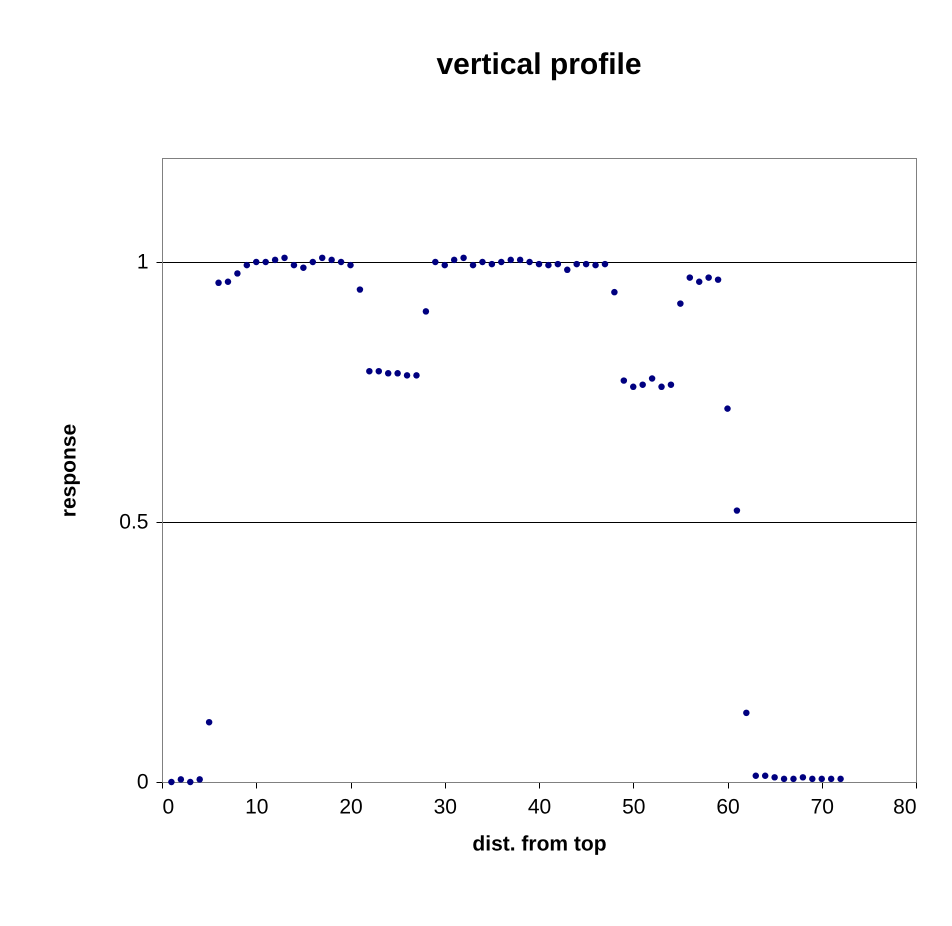  What do you see at coordinates (445, 807) in the screenshot?
I see `x-tick-label: 30` at bounding box center [445, 807].